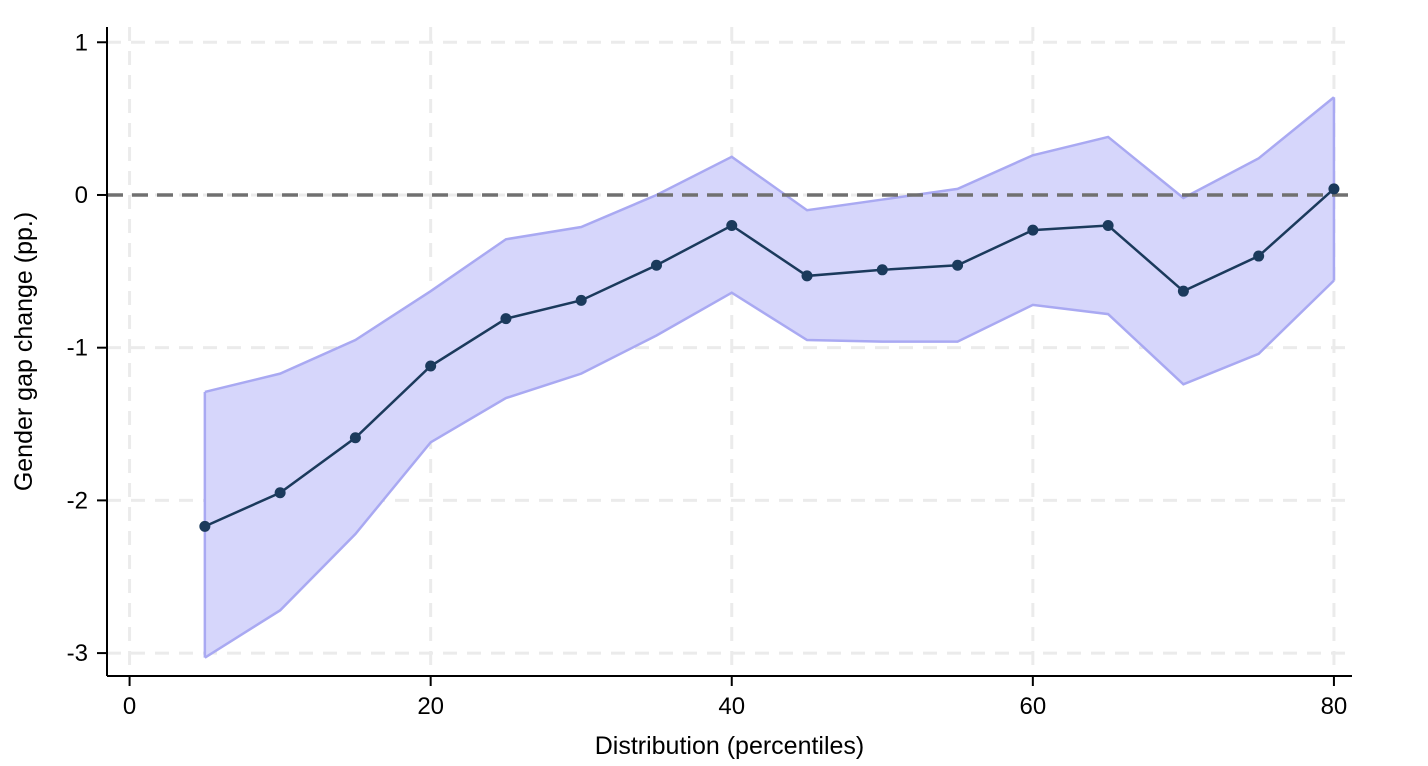 The image size is (1428, 766). What do you see at coordinates (730, 746) in the screenshot?
I see `x-axis-title: Distribution (percentiles)` at bounding box center [730, 746].